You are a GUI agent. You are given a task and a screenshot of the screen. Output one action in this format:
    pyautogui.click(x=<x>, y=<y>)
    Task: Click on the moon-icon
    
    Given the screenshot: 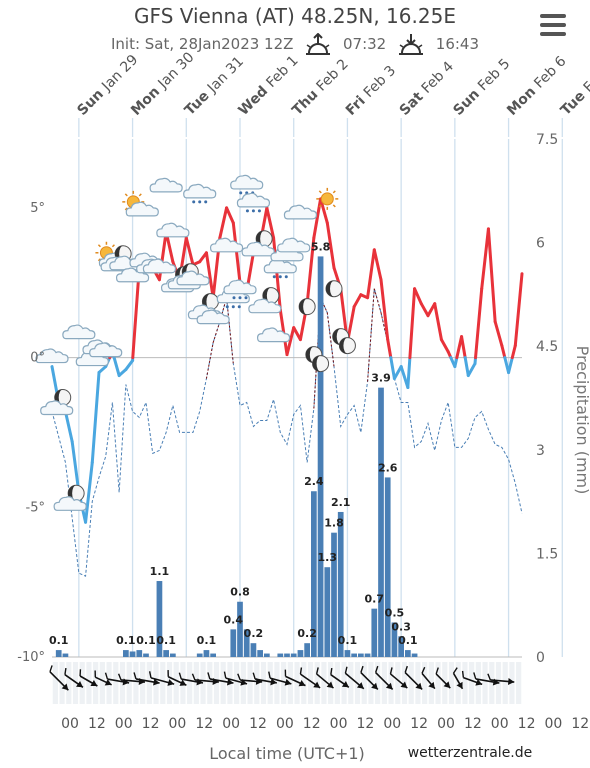 What is the action you would take?
    pyautogui.click(x=334, y=289)
    